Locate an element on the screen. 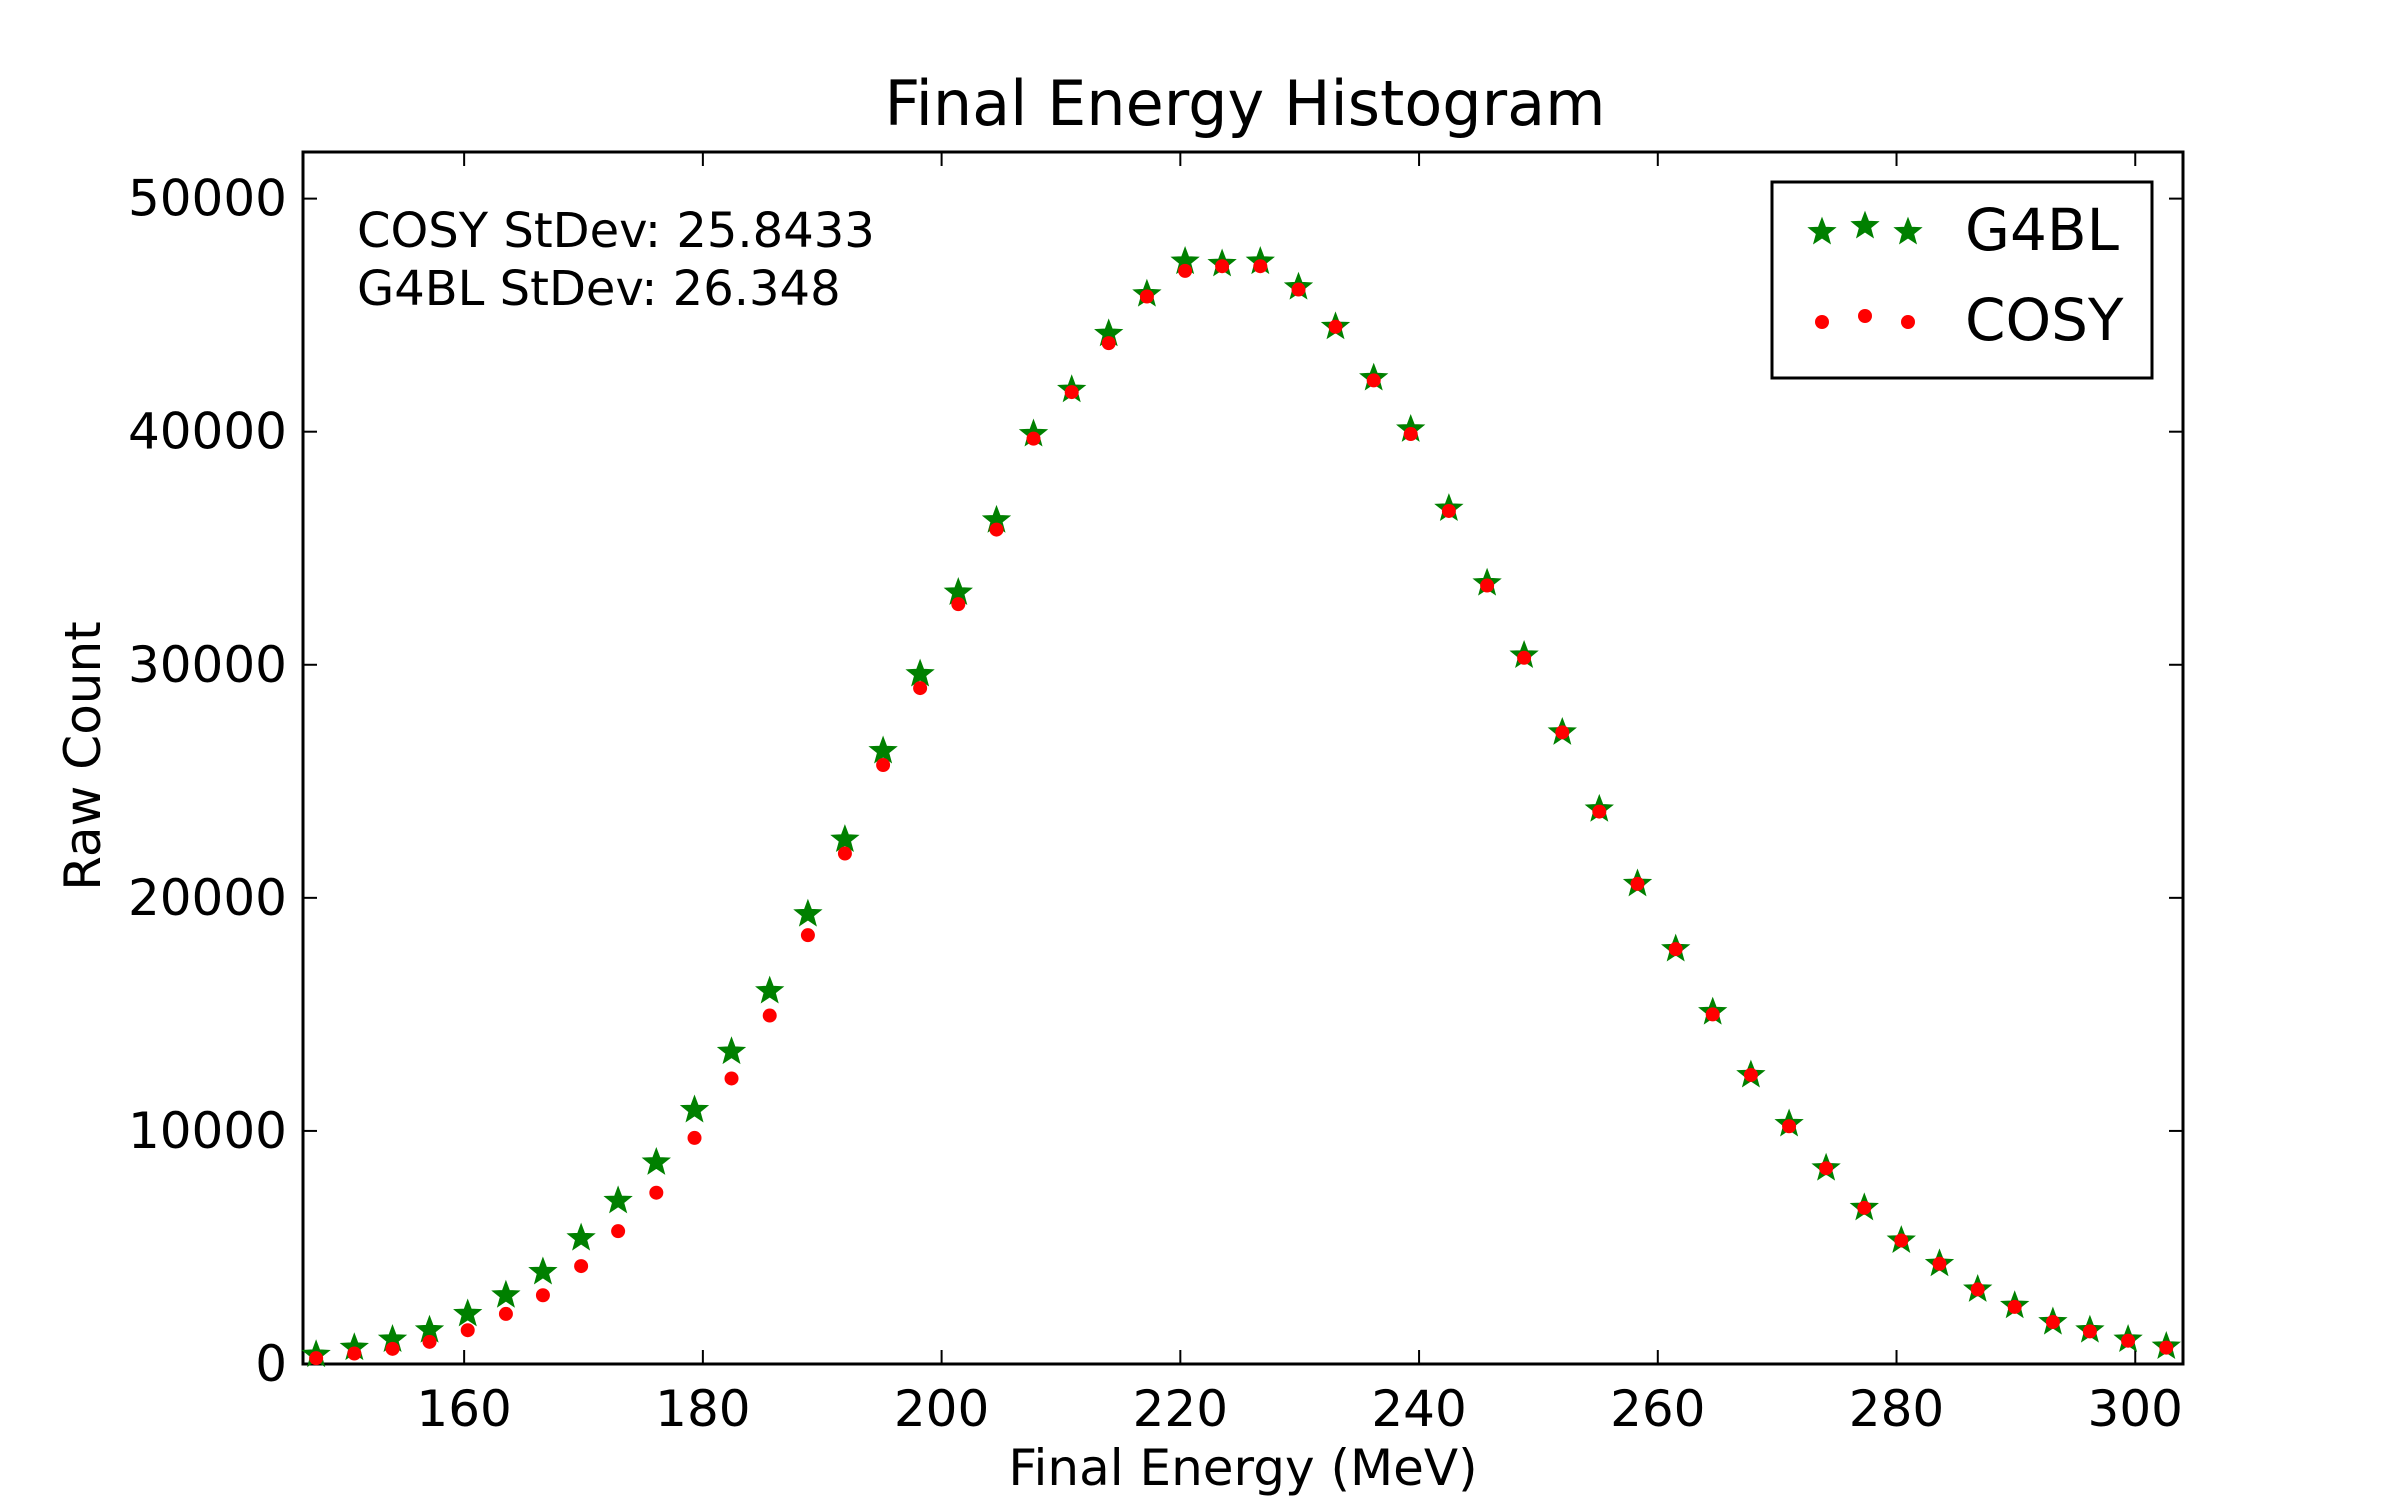 The height and width of the screenshot is (1505, 2400). chart-title: Final Energy Histogram is located at coordinates (1245, 103).